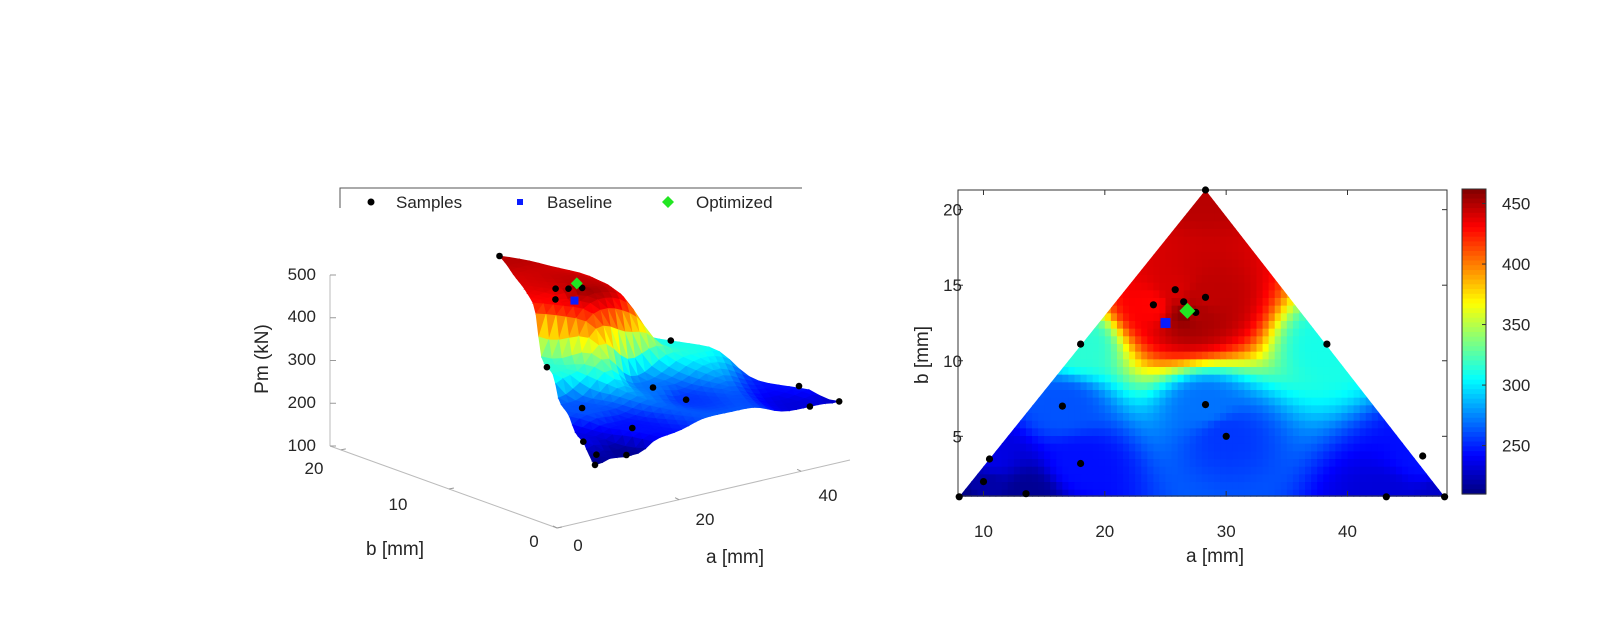  Describe the element at coordinates (398, 504) in the screenshot. I see `b-tick-label: 10` at that location.